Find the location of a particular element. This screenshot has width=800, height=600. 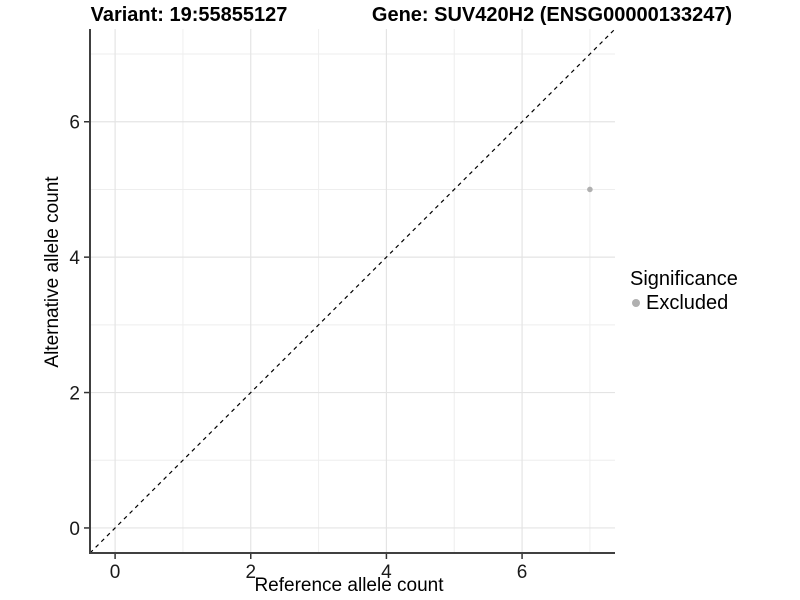

plot-title-variant: Variant: 19:55855127 is located at coordinates (189, 15).